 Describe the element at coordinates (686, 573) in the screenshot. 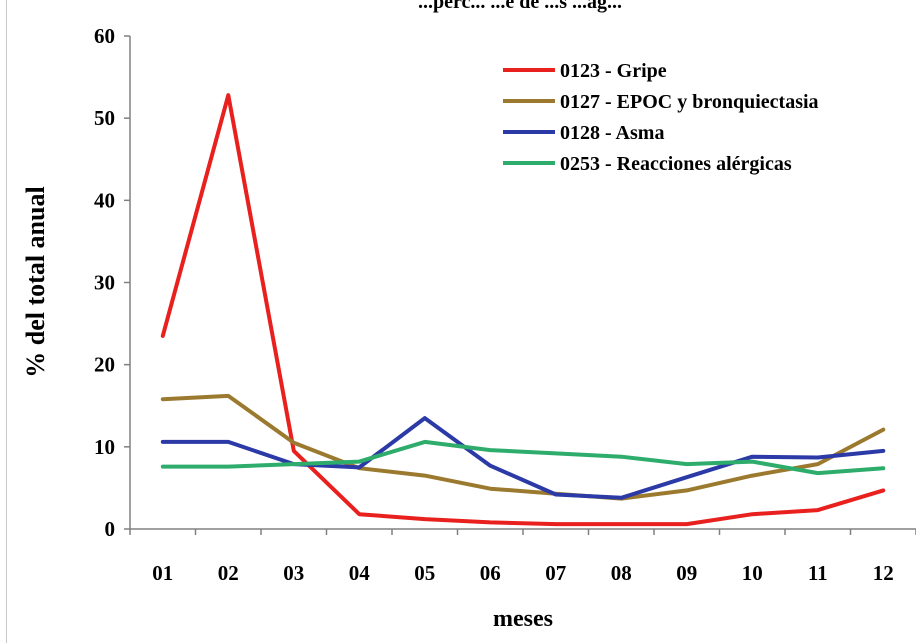

I see `x-tick-label: 09` at that location.